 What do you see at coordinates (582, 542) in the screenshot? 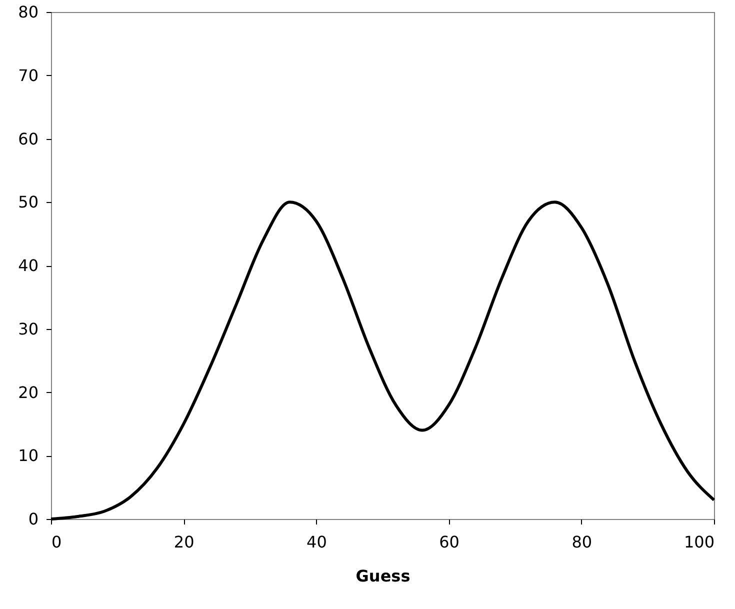
I see `x-tick-label: 80` at bounding box center [582, 542].